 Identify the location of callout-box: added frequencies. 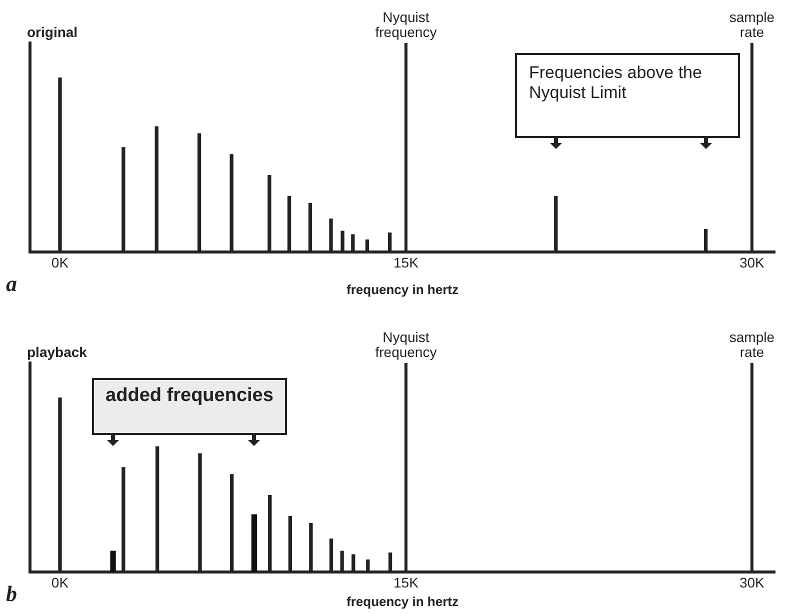
(189, 406).